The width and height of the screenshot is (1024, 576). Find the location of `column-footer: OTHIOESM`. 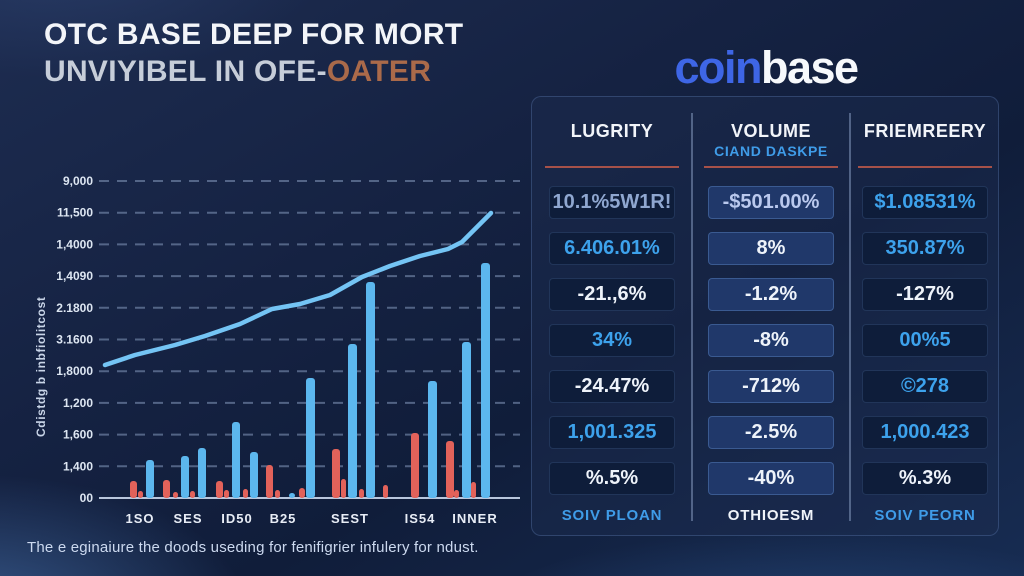

column-footer: OTHIOESM is located at coordinates (771, 515).